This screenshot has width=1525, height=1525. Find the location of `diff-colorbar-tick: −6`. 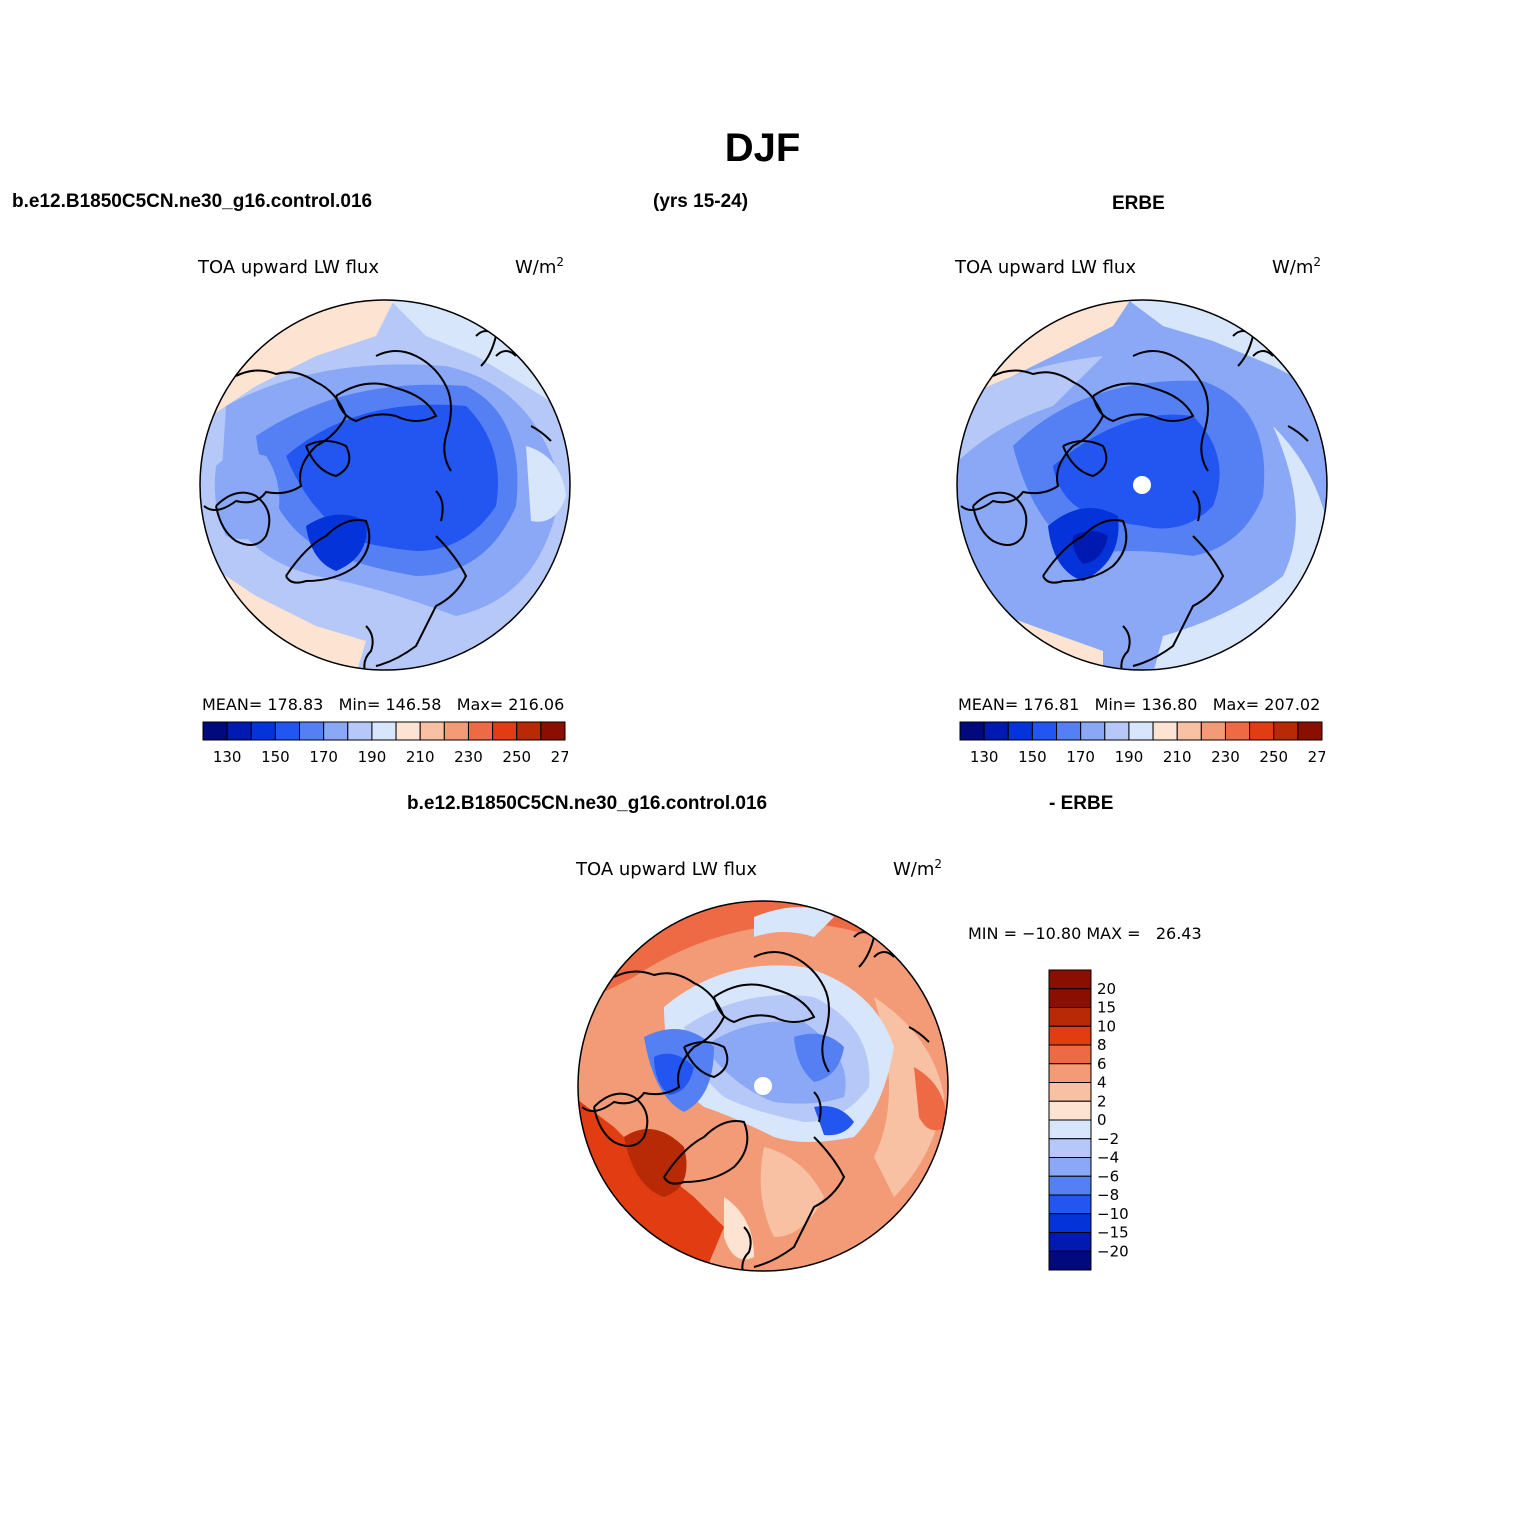

diff-colorbar-tick: −6 is located at coordinates (1108, 1176).